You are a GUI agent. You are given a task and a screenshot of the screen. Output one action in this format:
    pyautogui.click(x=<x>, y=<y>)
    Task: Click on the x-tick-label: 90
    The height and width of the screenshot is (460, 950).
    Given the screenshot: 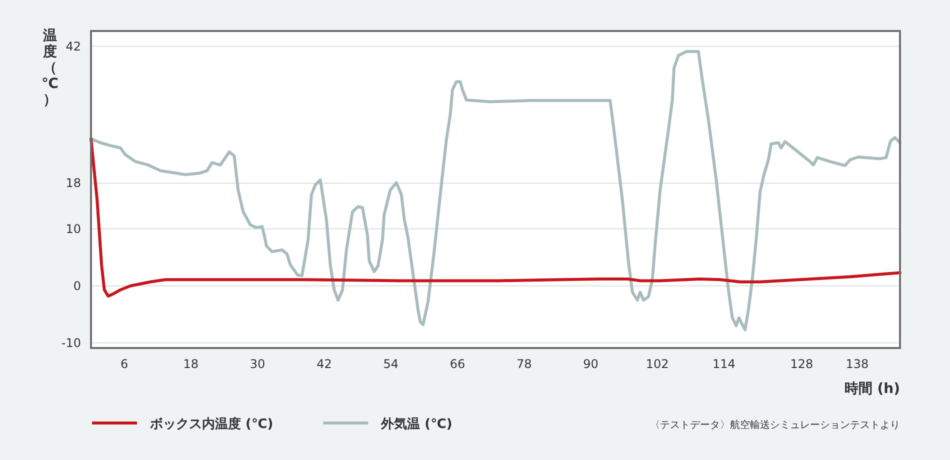 What is the action you would take?
    pyautogui.click(x=590, y=364)
    